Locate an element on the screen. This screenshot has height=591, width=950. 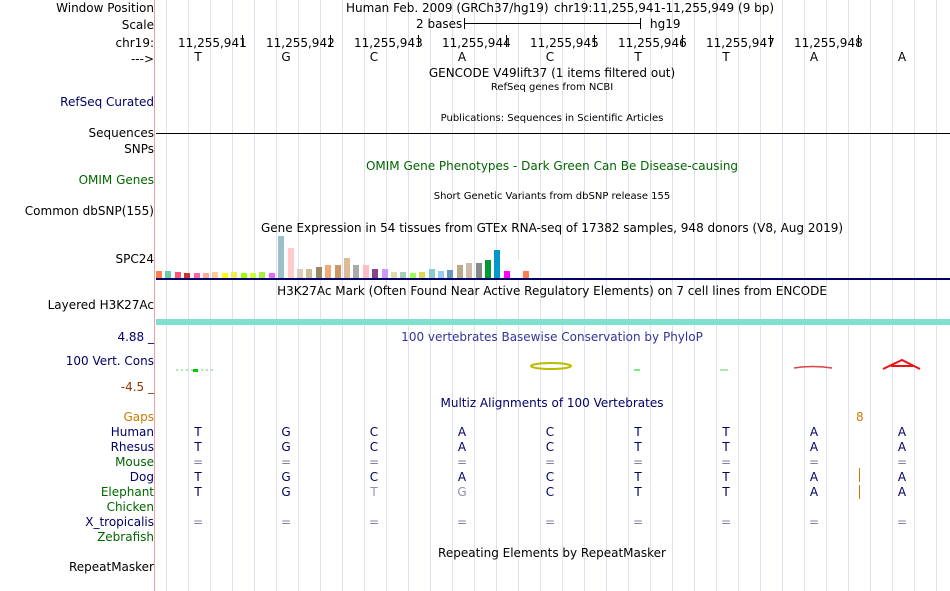
species-label: Human is located at coordinates (132, 432).